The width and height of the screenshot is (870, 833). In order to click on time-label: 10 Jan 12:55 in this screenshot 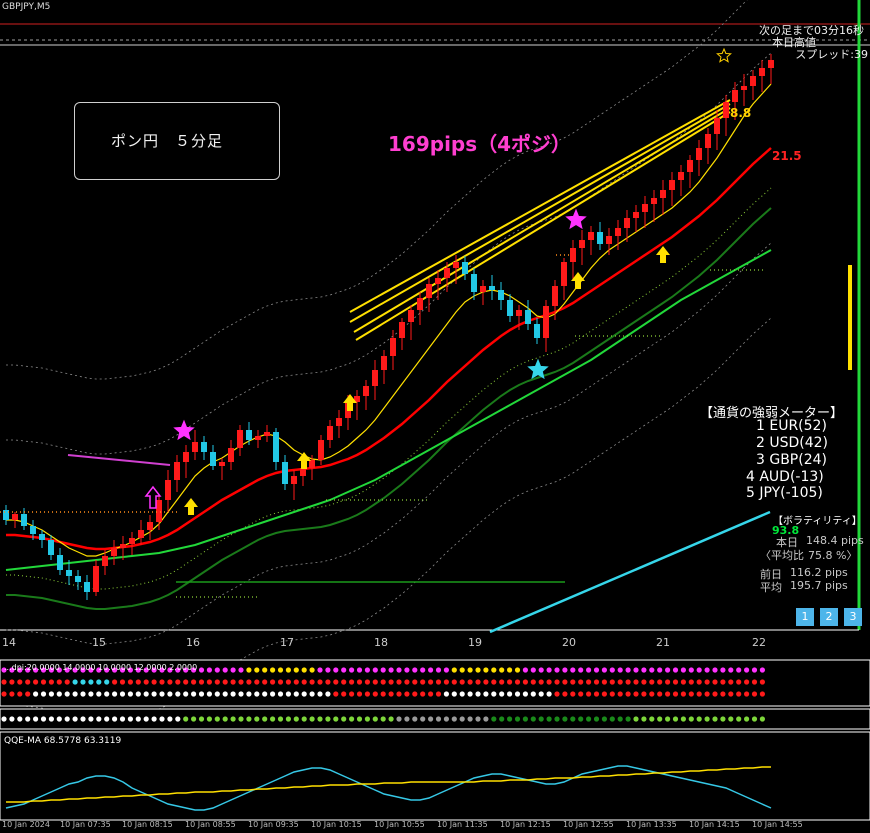, I will do `click(588, 824)`.